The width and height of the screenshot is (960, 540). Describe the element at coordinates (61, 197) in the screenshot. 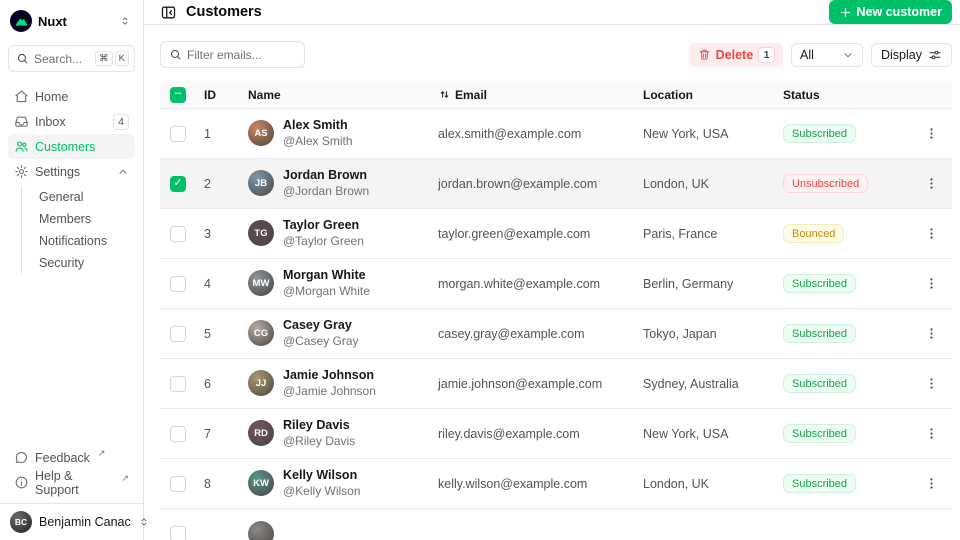

I see `sidebar-item-general: General` at that location.